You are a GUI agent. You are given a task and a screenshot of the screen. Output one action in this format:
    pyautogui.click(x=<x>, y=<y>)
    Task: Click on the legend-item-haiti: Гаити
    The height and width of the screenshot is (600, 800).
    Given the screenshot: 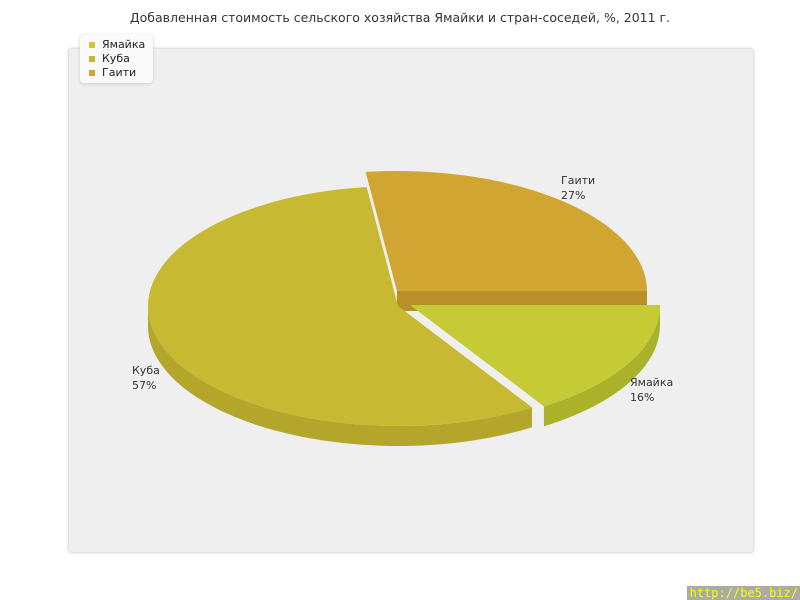 What is the action you would take?
    pyautogui.click(x=117, y=72)
    